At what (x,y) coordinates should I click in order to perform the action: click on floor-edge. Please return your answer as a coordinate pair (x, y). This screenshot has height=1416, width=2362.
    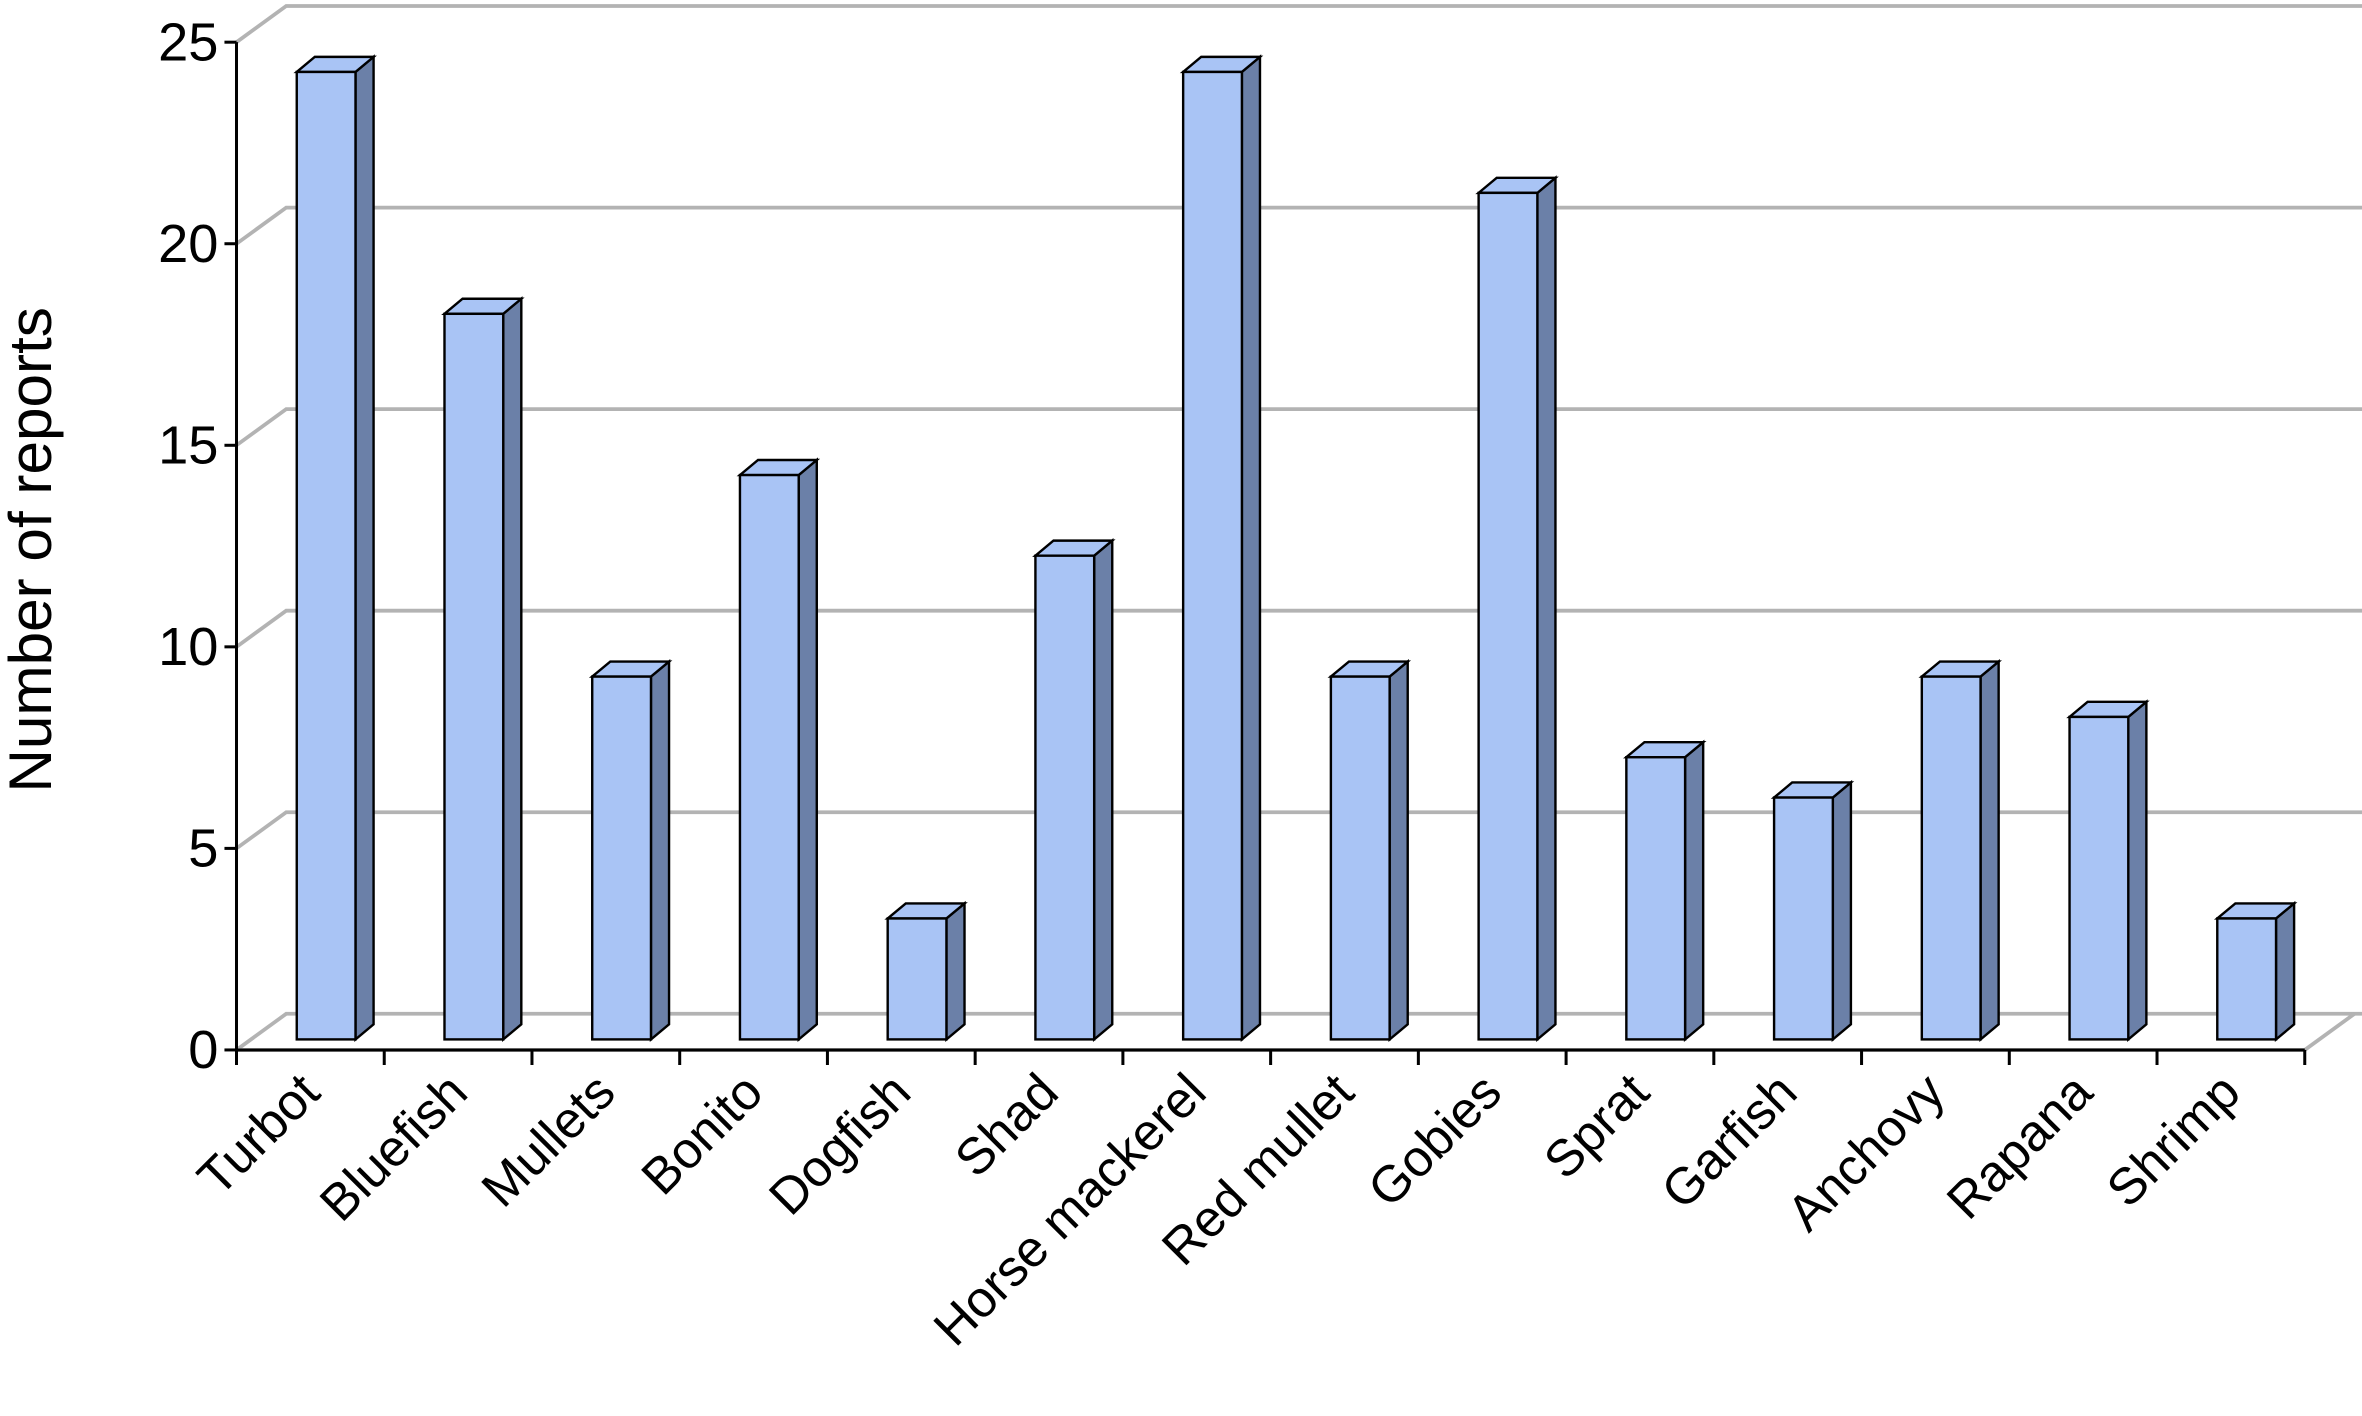
    Looking at the image, I should click on (1296, 1032).